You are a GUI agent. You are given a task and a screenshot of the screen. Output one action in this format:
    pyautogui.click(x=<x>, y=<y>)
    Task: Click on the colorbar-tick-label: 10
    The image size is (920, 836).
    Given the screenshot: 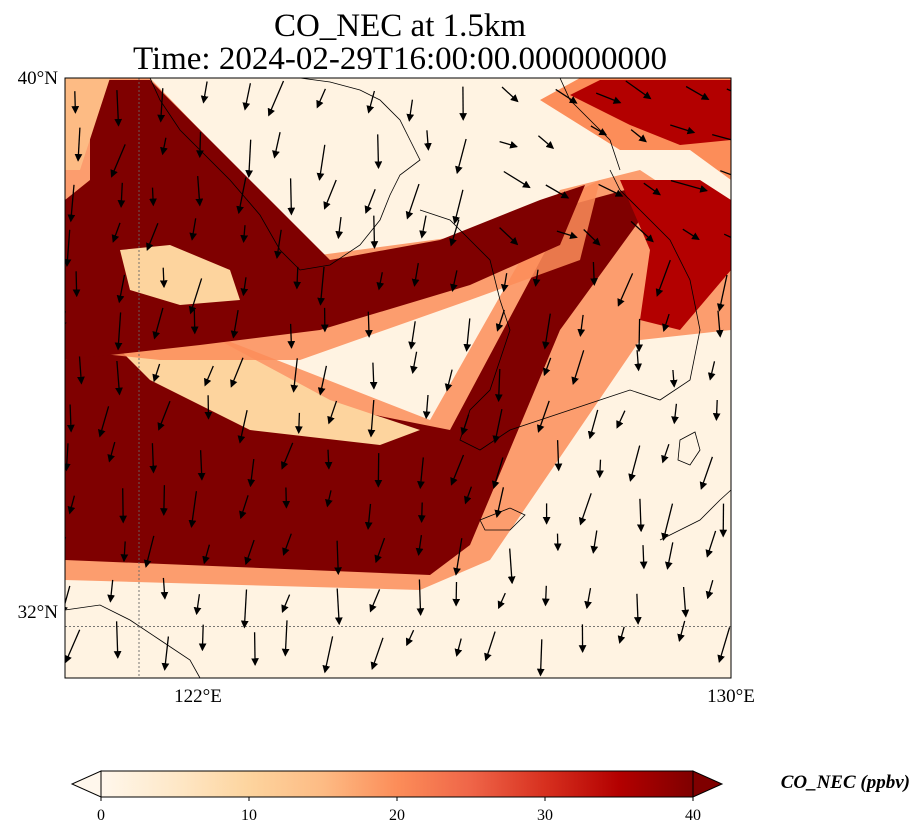 What is the action you would take?
    pyautogui.click(x=249, y=815)
    